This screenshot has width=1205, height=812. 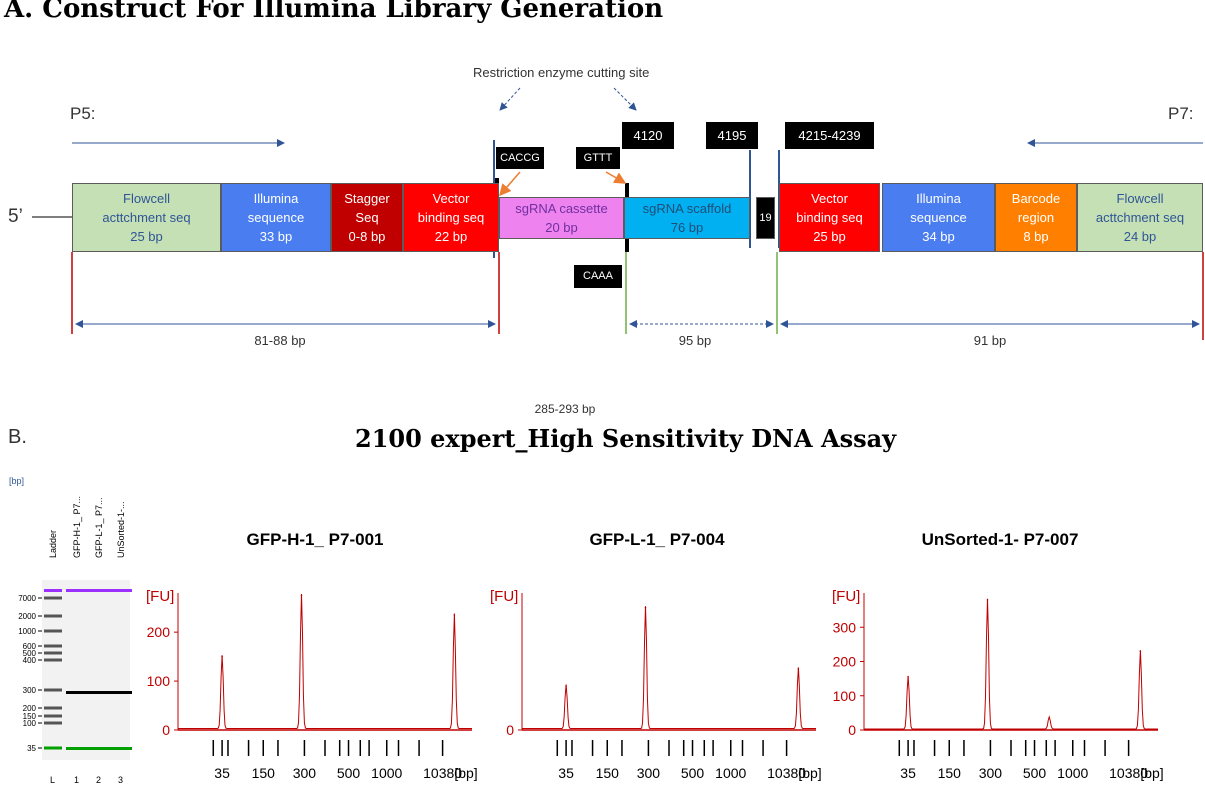 I want to click on gel-lane-numbers: L 1 2 3, so click(x=89, y=782).